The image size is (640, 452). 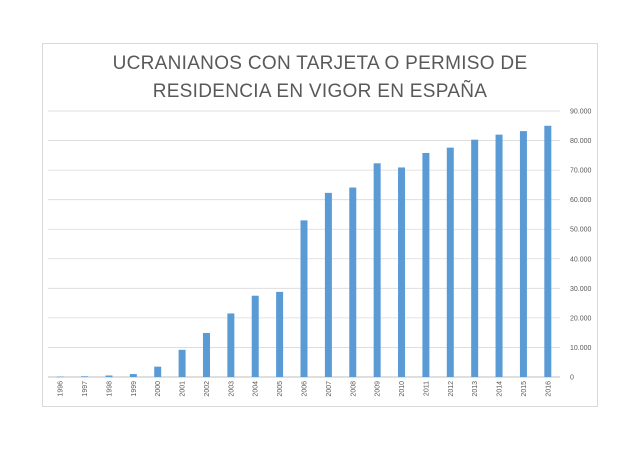 What do you see at coordinates (548, 389) in the screenshot?
I see `x-tick-label: 2016` at bounding box center [548, 389].